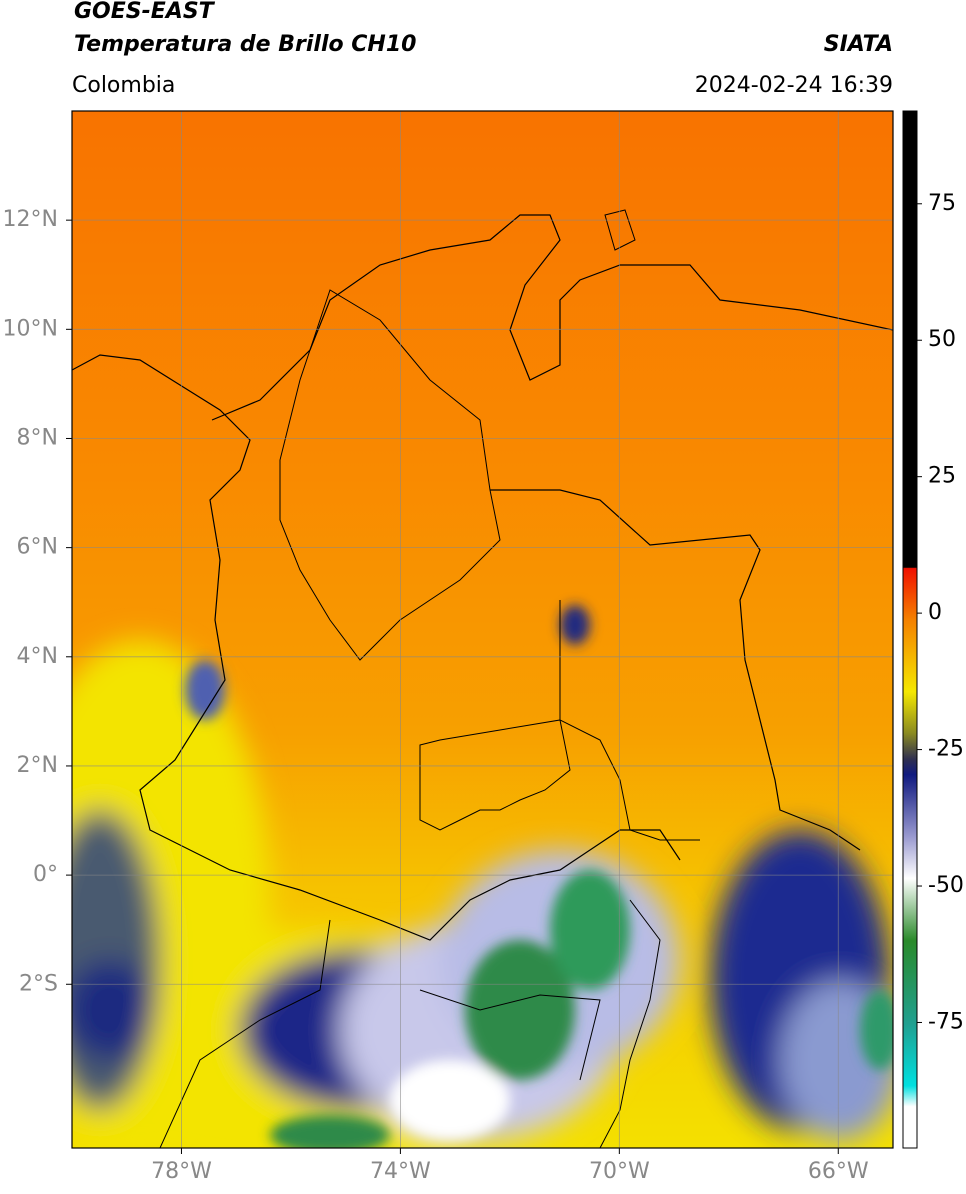  I want to click on lat-tick-label: 0°, so click(45, 874).